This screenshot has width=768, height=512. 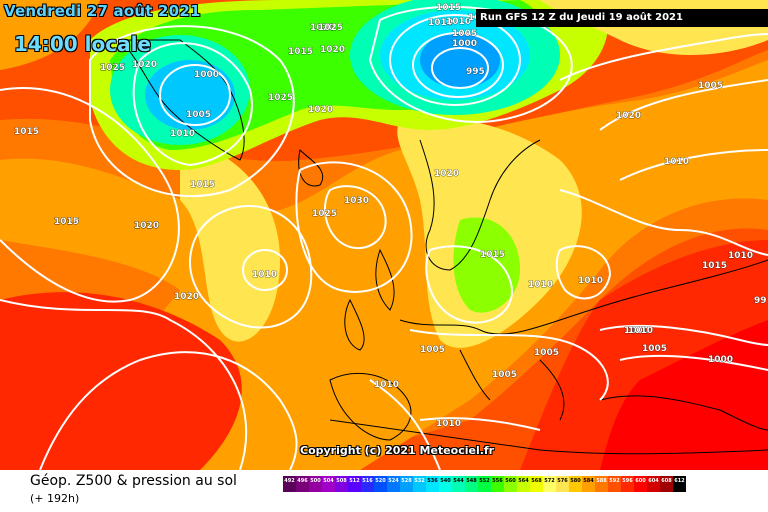 I want to click on color-scale-value: 528, so click(x=406, y=481).